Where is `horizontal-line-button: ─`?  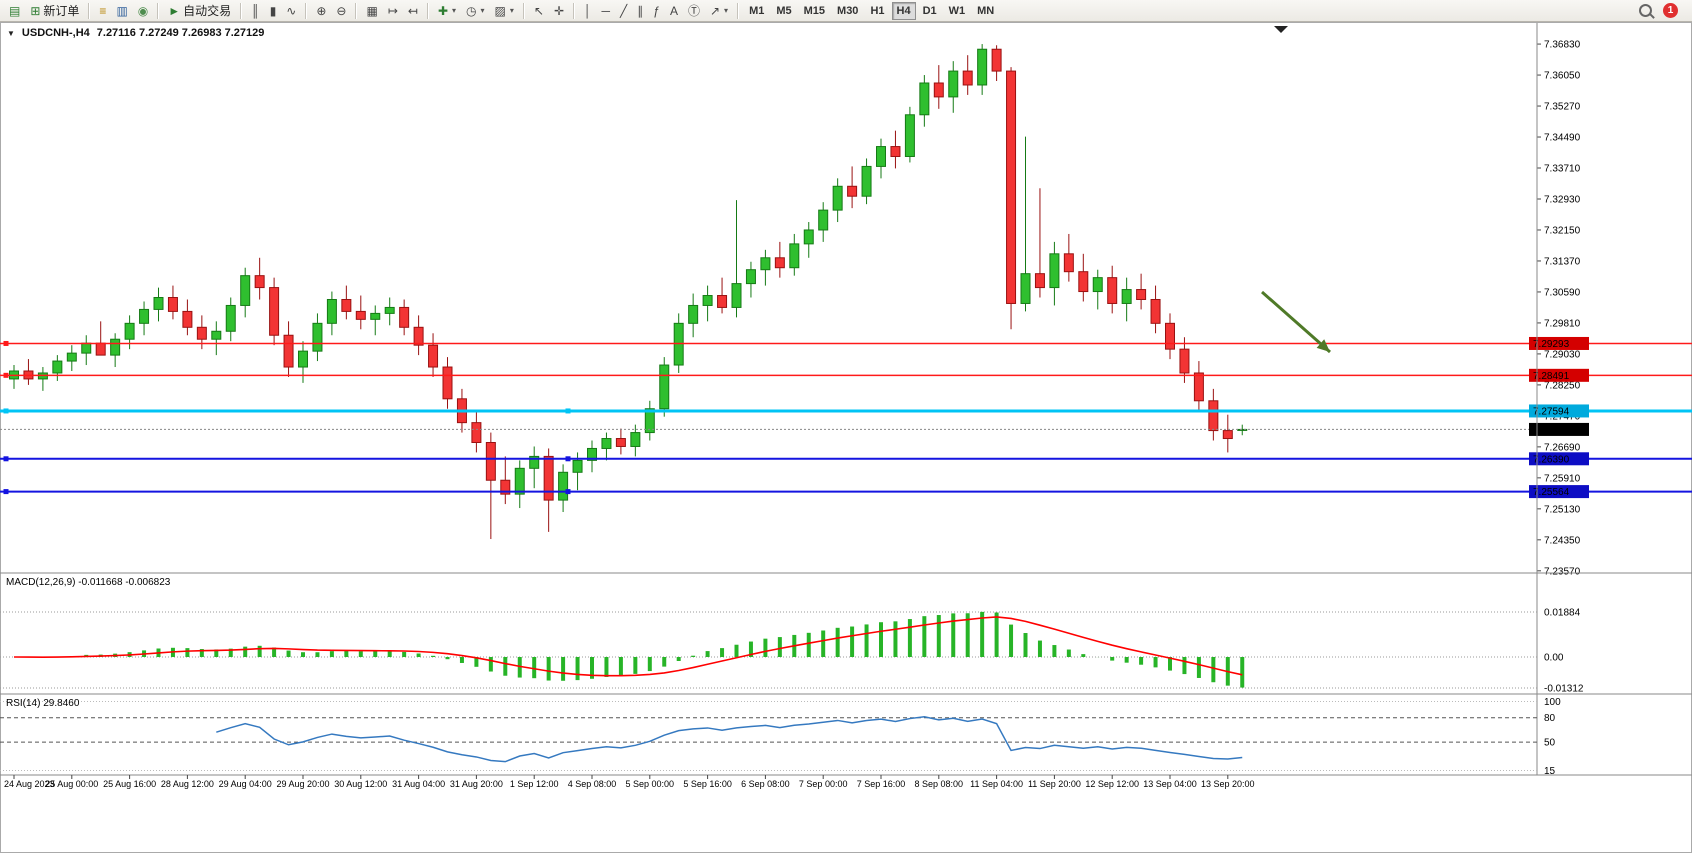
horizontal-line-button: ─ is located at coordinates (606, 10).